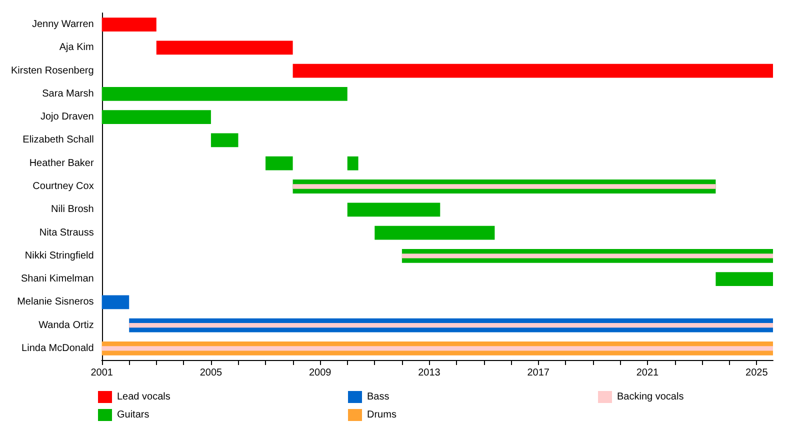 This screenshot has width=800, height=440. Describe the element at coordinates (63, 24) in the screenshot. I see `y-tick-label: Jenny Warren` at that location.